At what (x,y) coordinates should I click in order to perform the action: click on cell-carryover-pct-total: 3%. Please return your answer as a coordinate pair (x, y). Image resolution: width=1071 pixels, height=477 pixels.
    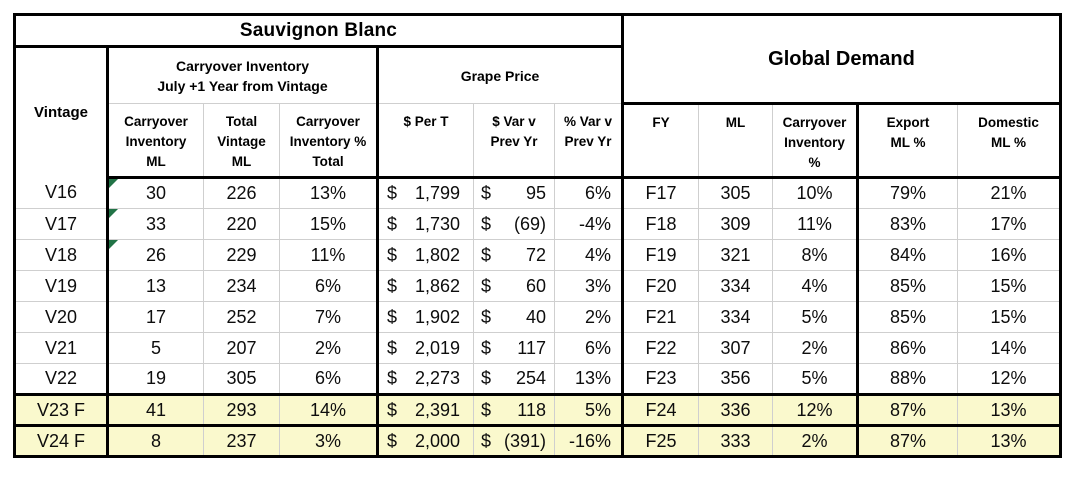
    Looking at the image, I should click on (328, 441).